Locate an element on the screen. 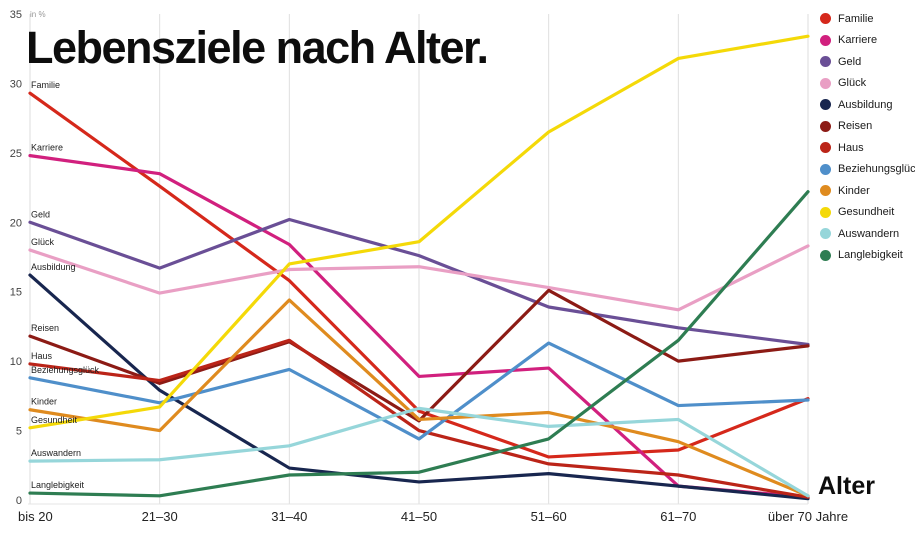 The image size is (915, 533). chart-title: Lebensziele nach Alter. is located at coordinates (257, 47).